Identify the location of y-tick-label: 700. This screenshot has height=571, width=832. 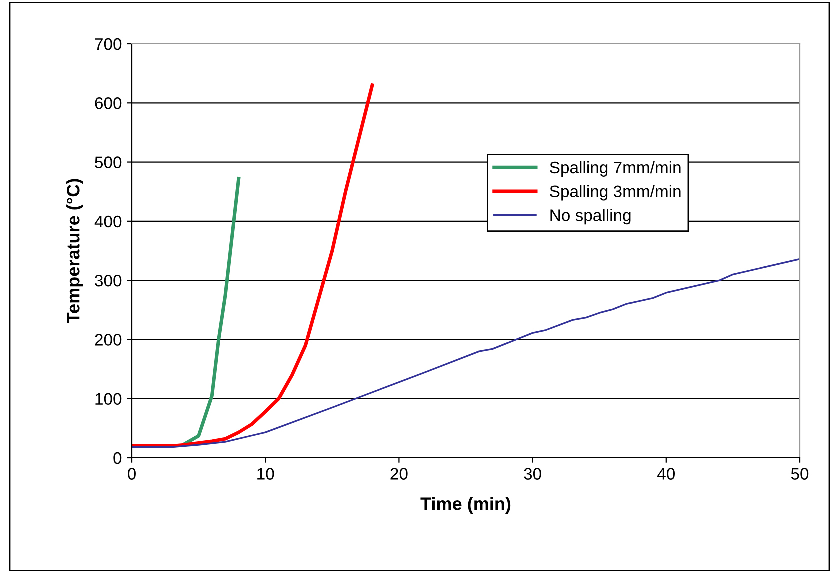
(108, 44).